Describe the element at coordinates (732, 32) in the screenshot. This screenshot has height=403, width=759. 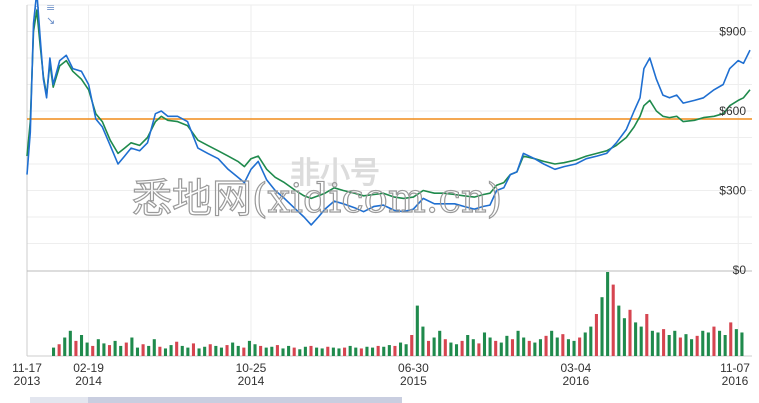
I see `y-tick-label: $900` at that location.